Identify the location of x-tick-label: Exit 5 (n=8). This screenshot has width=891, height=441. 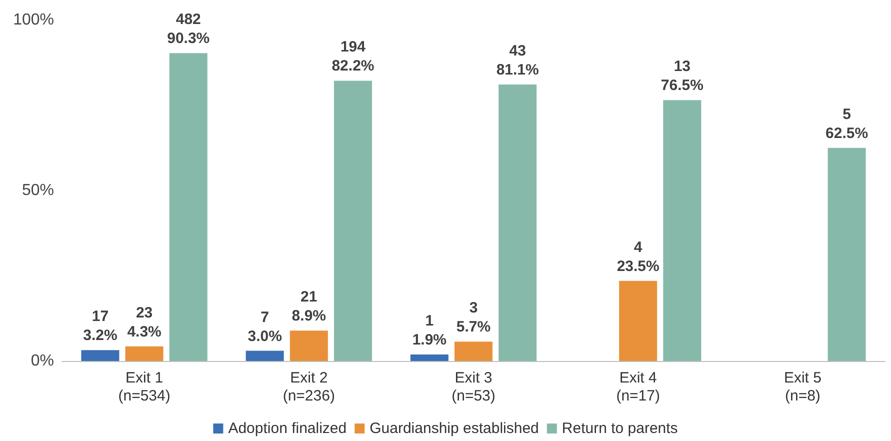
(803, 387).